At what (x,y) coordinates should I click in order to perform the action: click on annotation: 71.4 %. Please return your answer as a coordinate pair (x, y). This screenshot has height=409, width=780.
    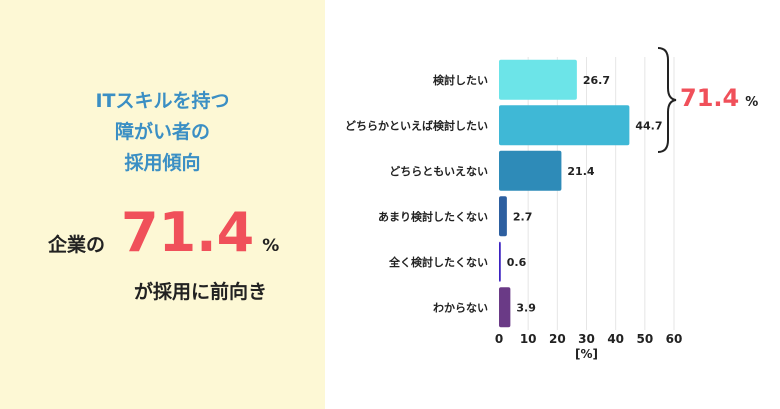
    Looking at the image, I should click on (719, 98).